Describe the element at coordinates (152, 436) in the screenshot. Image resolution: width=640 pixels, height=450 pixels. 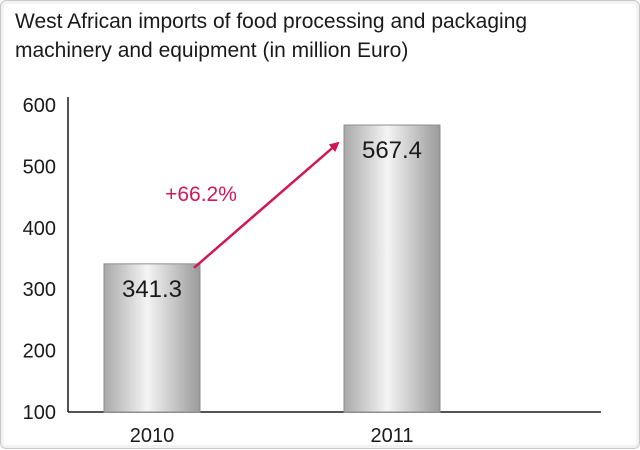
I see `x-tick-label-2010: 2010` at that location.